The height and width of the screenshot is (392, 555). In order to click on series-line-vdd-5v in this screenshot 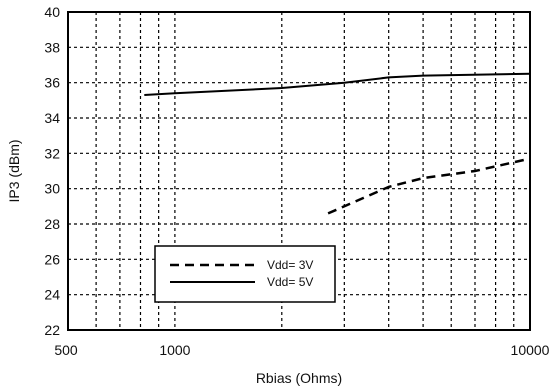, I will do `click(337, 84)`.